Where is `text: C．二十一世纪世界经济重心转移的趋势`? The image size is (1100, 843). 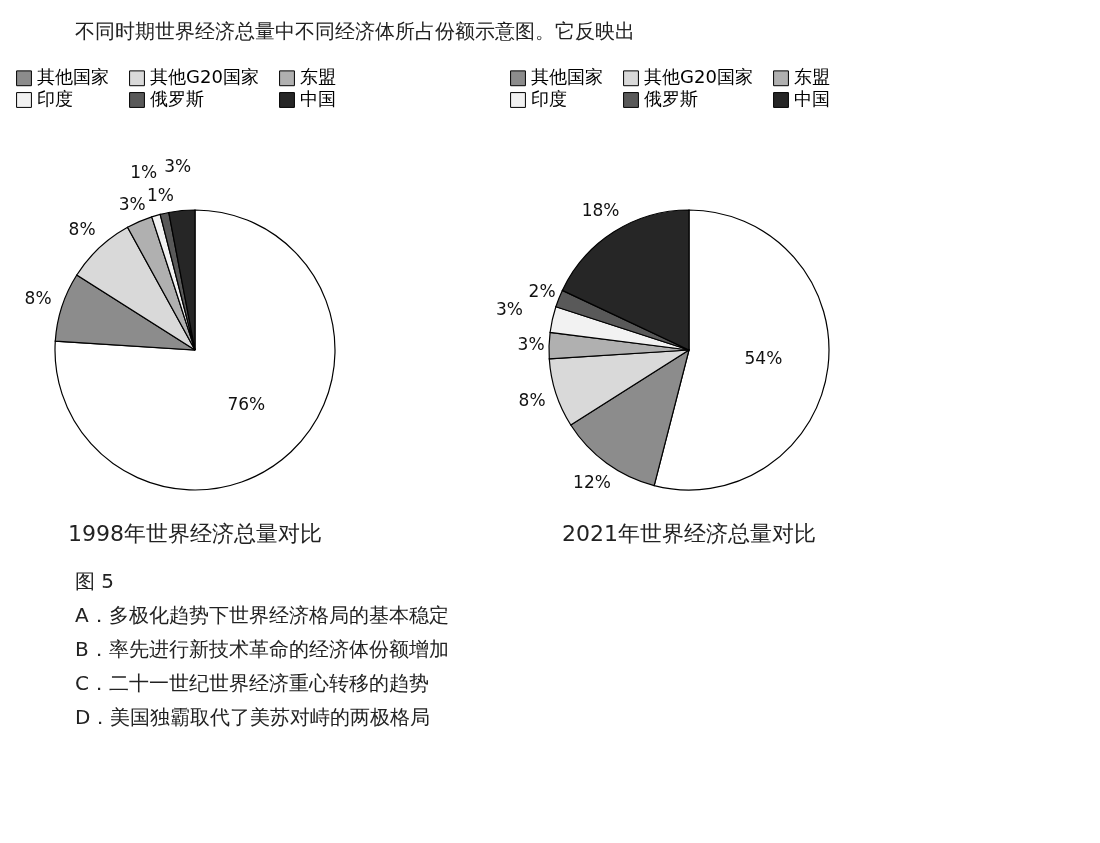
text: C．二十一世纪世界经济重心转移的趋势 is located at coordinates (252, 683).